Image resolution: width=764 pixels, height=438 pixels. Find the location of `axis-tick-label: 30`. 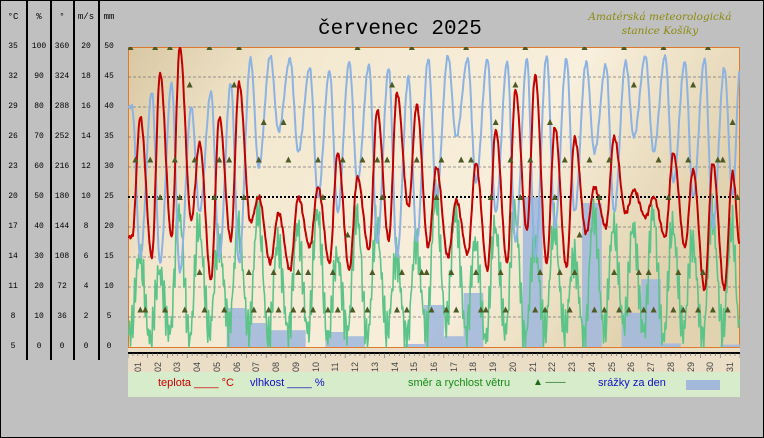

axis-tick-label: 30 is located at coordinates (109, 166).